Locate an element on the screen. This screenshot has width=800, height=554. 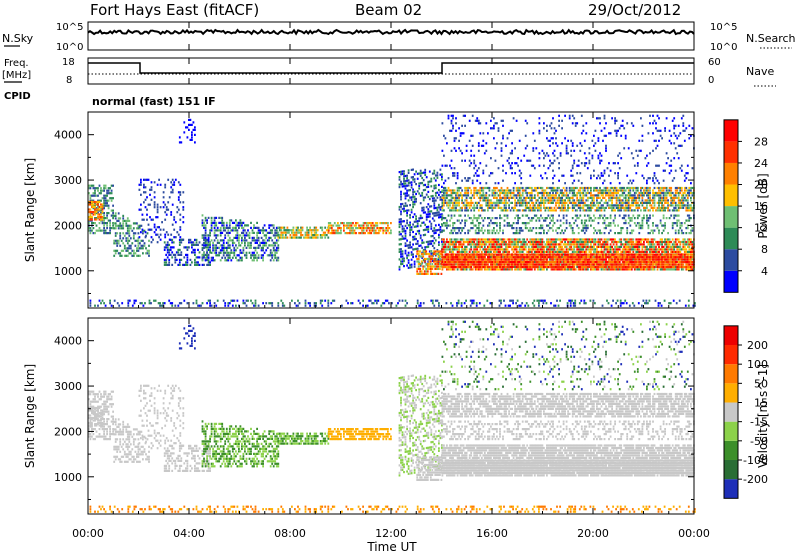
freq-label: Freq. is located at coordinates (16, 63).